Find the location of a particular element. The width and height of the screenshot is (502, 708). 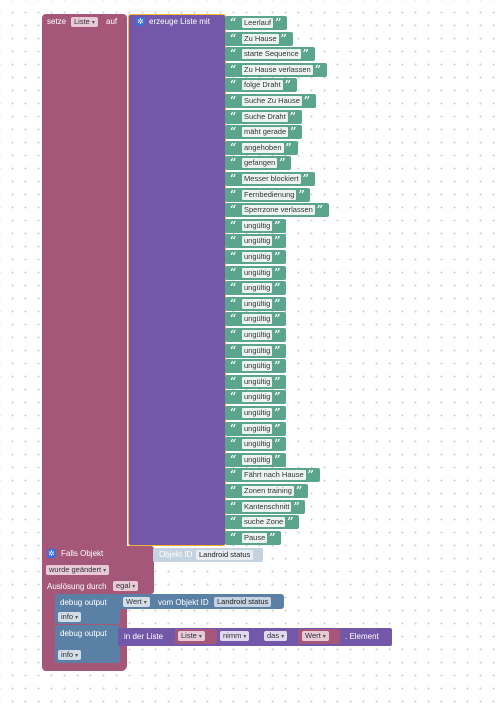

text-string-block: “ Fernbedienung” is located at coordinates (268, 194).